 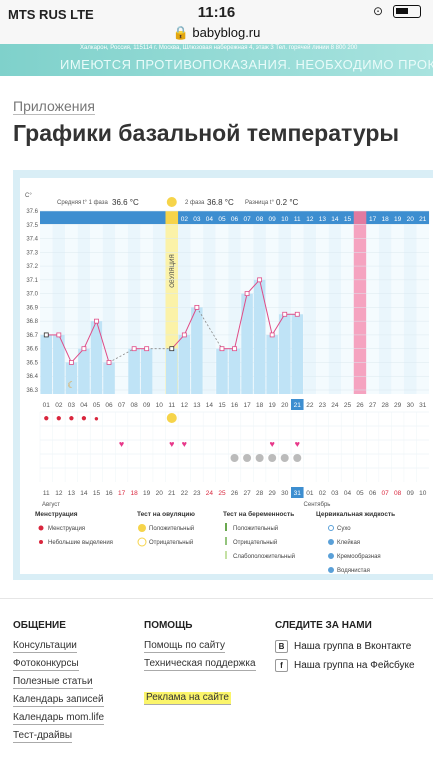 What do you see at coordinates (206, 133) in the screenshot?
I see `page-title: Графики базальной температуры` at bounding box center [206, 133].